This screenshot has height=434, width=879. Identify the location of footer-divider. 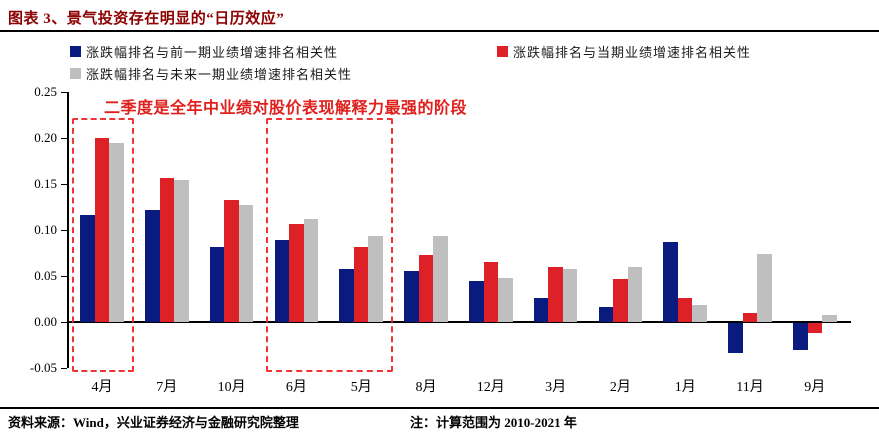
(439, 408).